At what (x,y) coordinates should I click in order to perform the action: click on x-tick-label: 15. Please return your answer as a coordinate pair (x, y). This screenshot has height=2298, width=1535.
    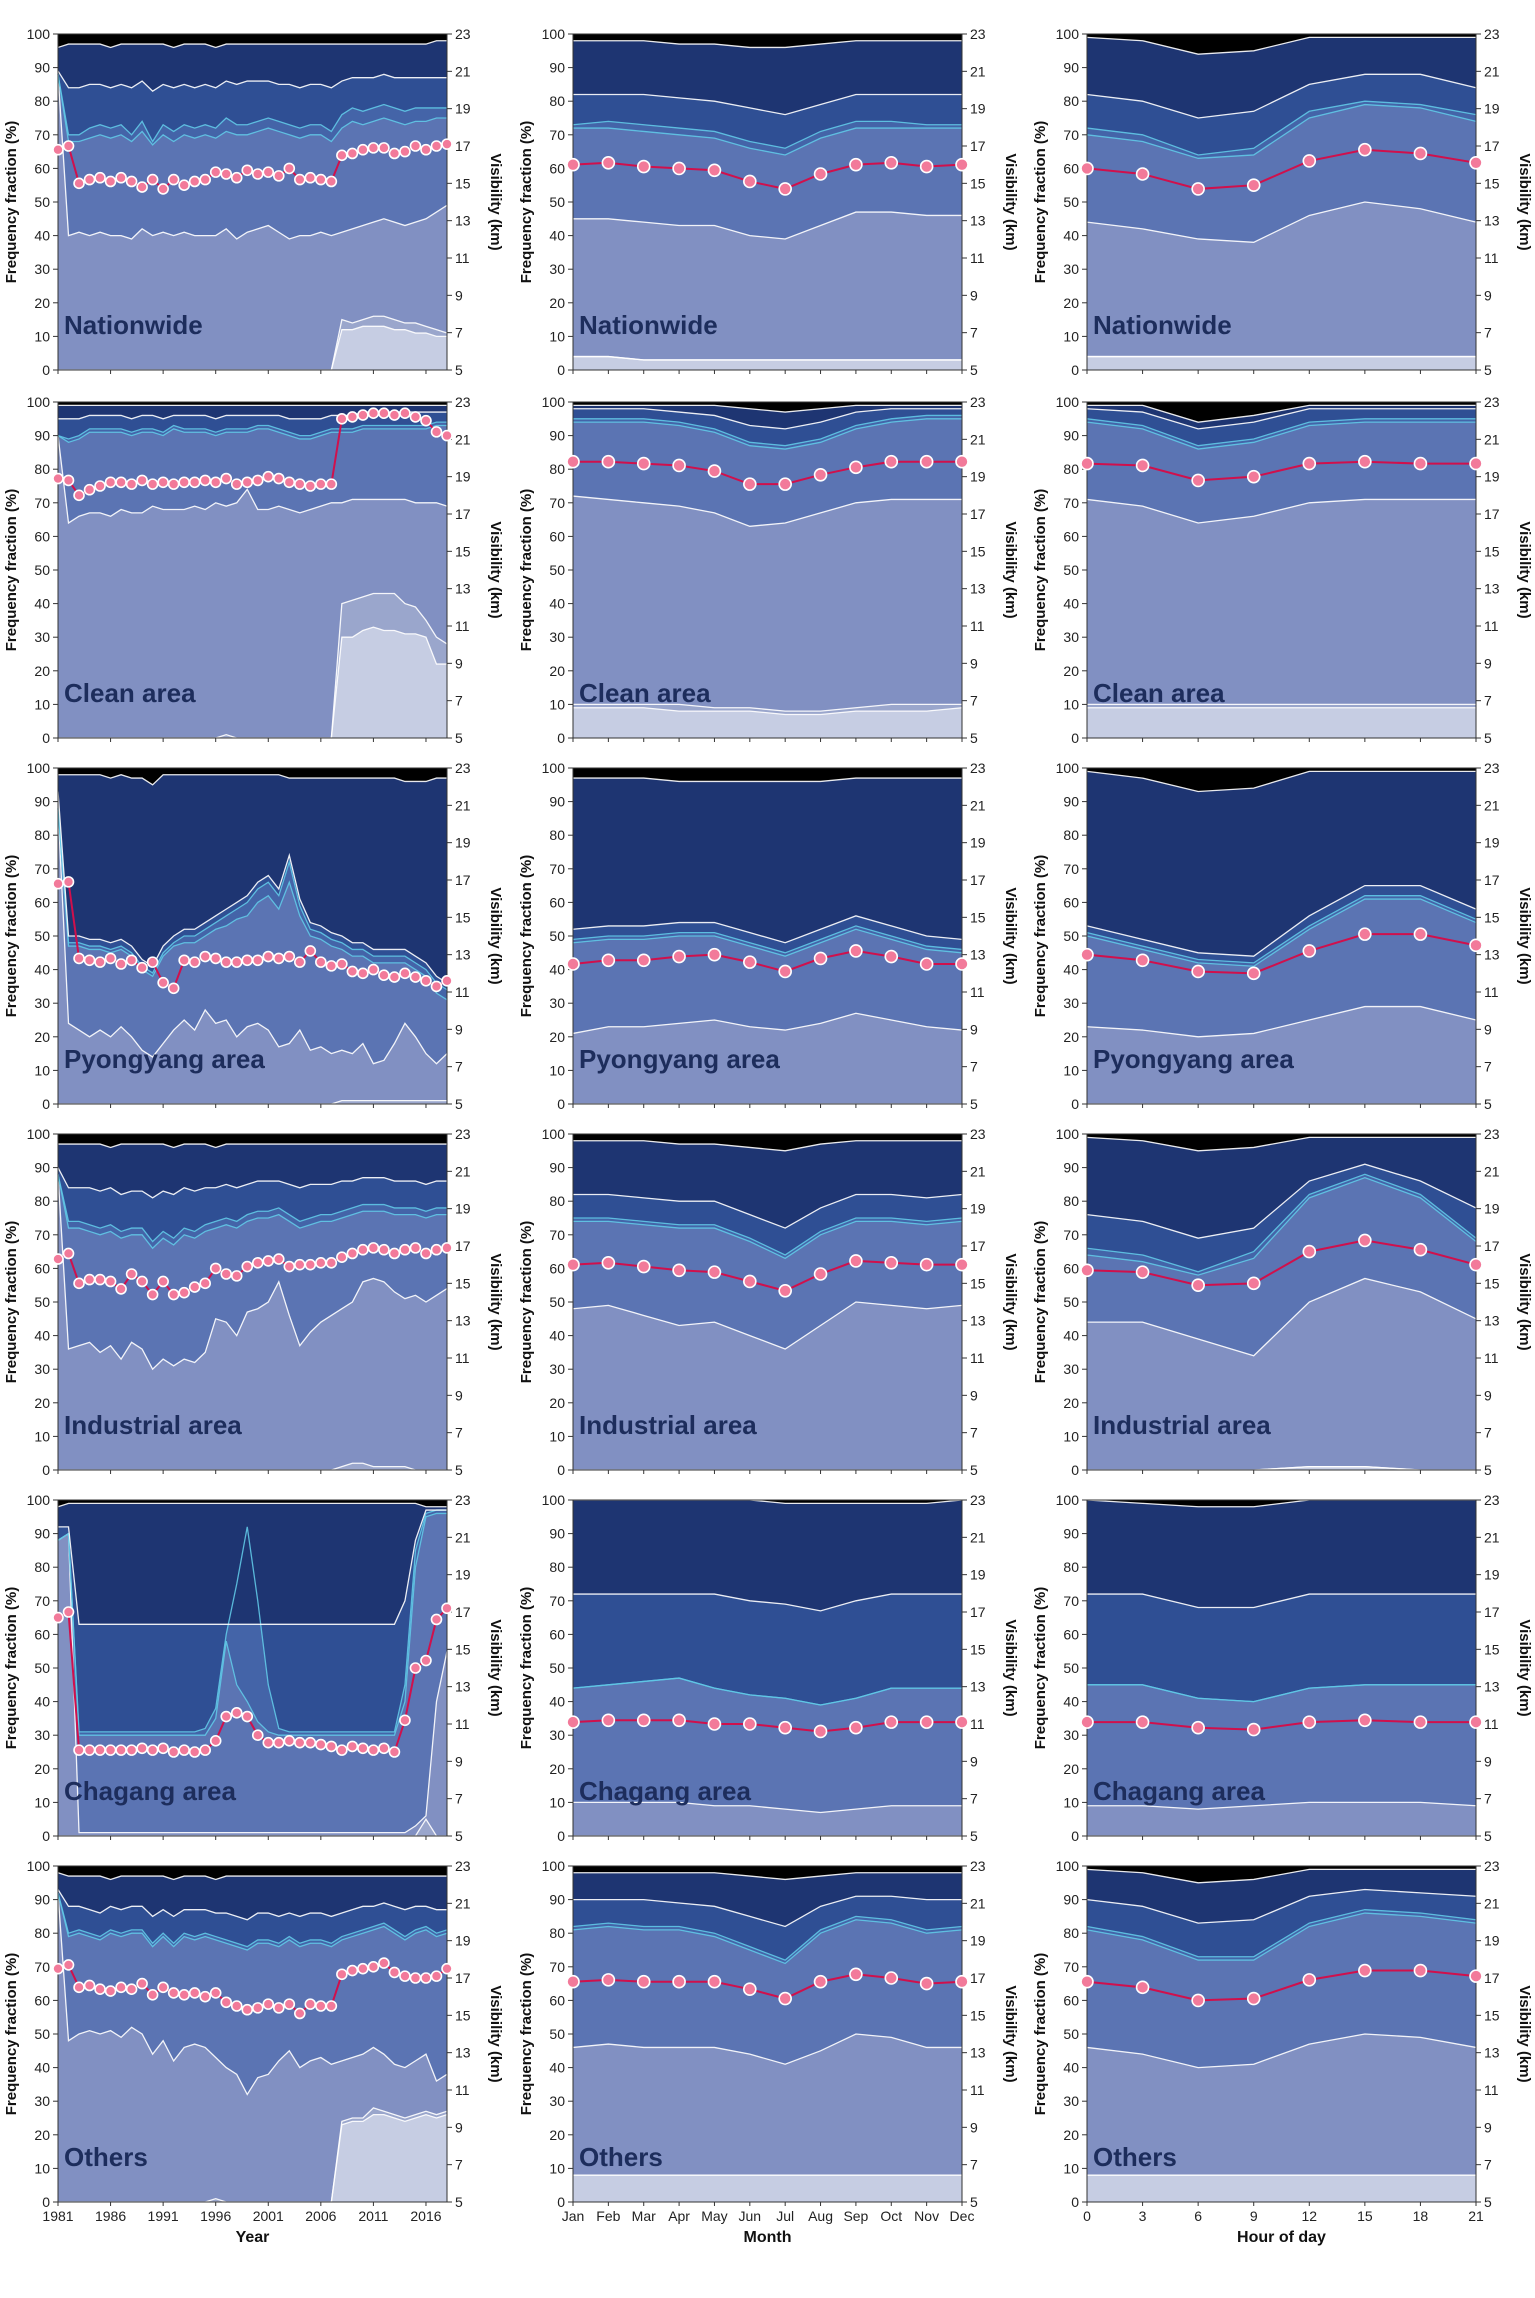
    Looking at the image, I should click on (1365, 2216).